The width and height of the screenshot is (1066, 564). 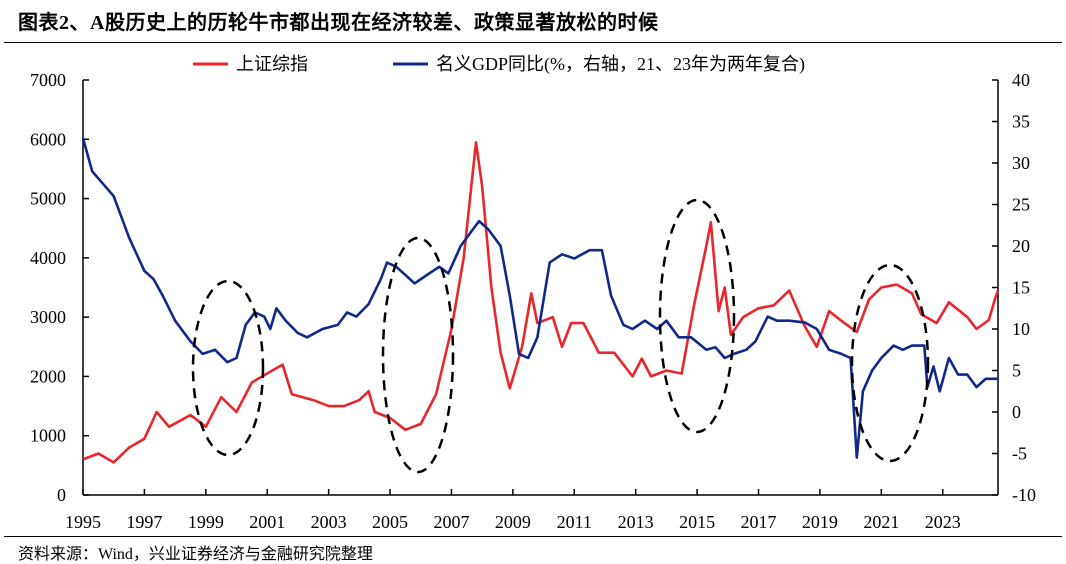 What do you see at coordinates (48, 139) in the screenshot?
I see `left-y-tick-label: 6000` at bounding box center [48, 139].